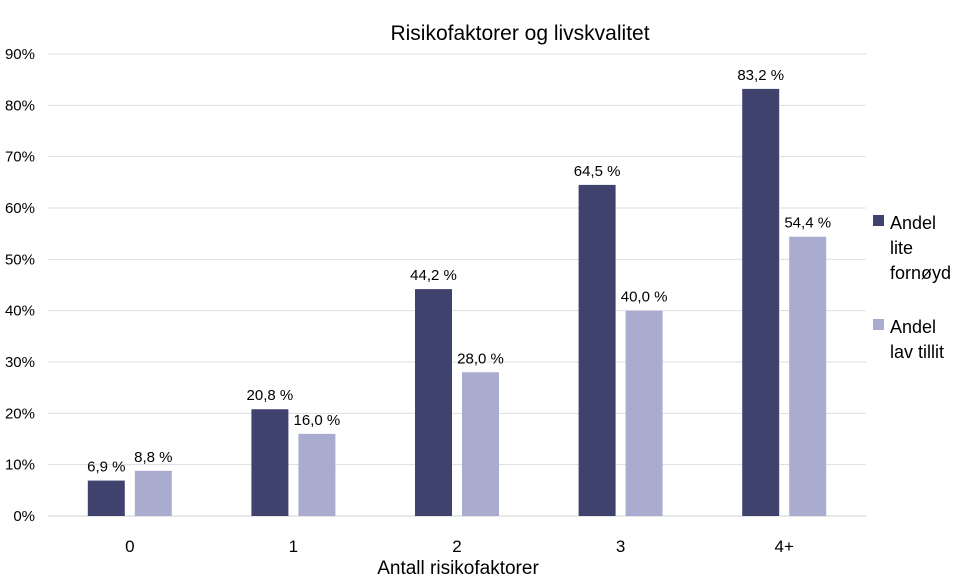 This screenshot has width=970, height=587. Describe the element at coordinates (317, 420) in the screenshot. I see `data-label: 16,0 %` at that location.